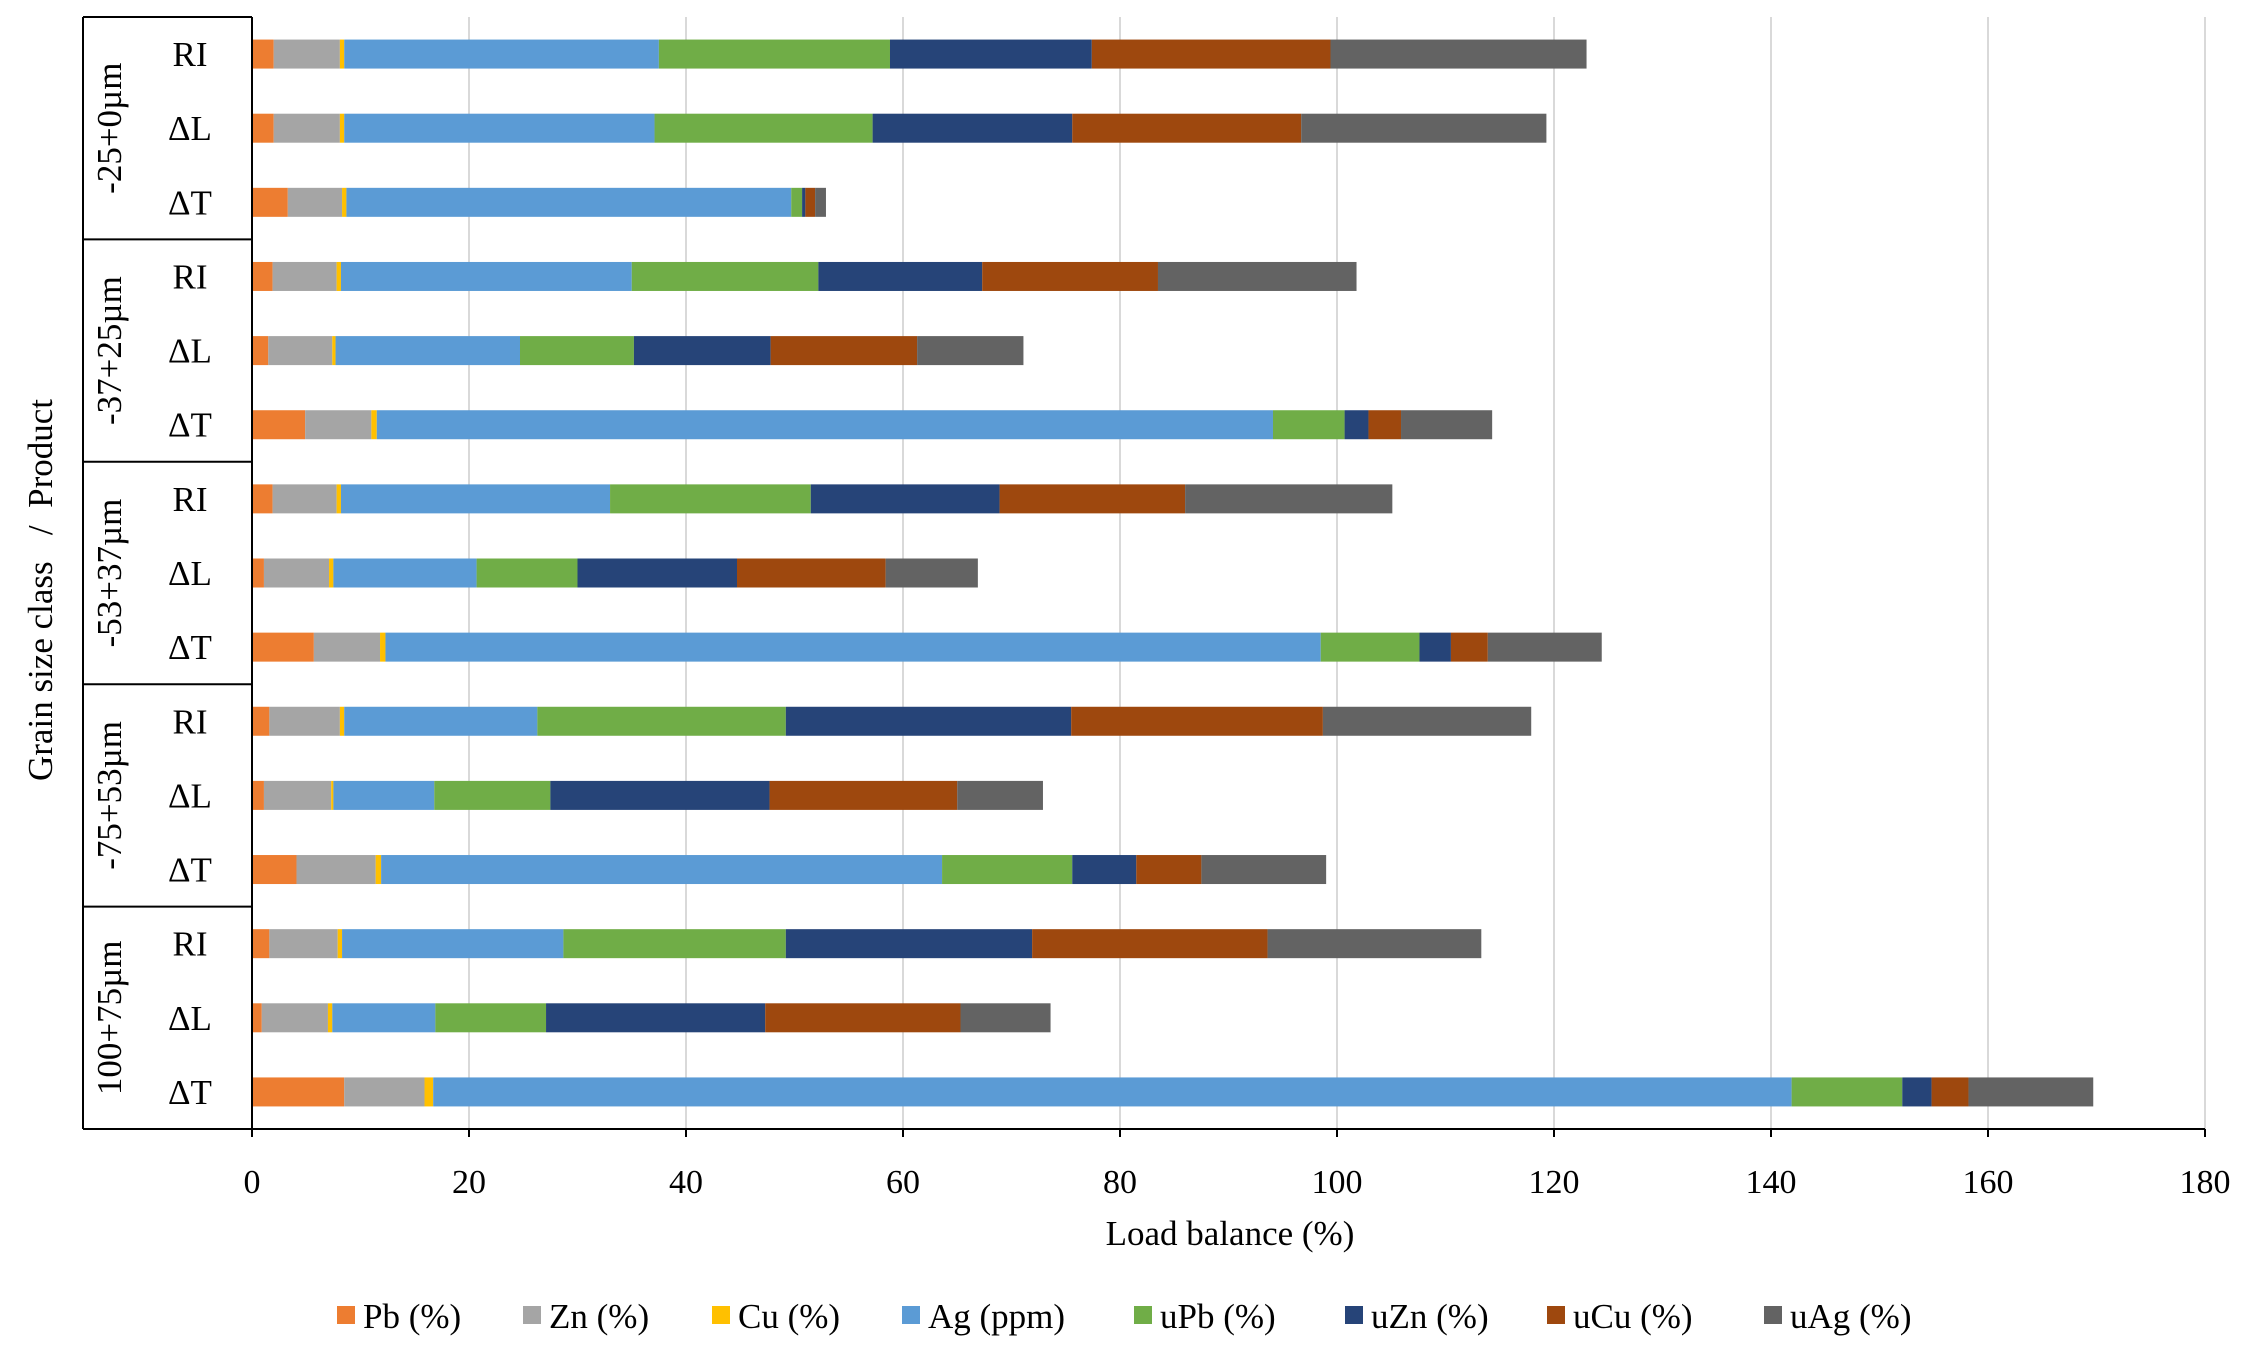 This screenshot has width=2248, height=1357. Describe the element at coordinates (686, 1182) in the screenshot. I see `x-tick-label: 40` at that location.